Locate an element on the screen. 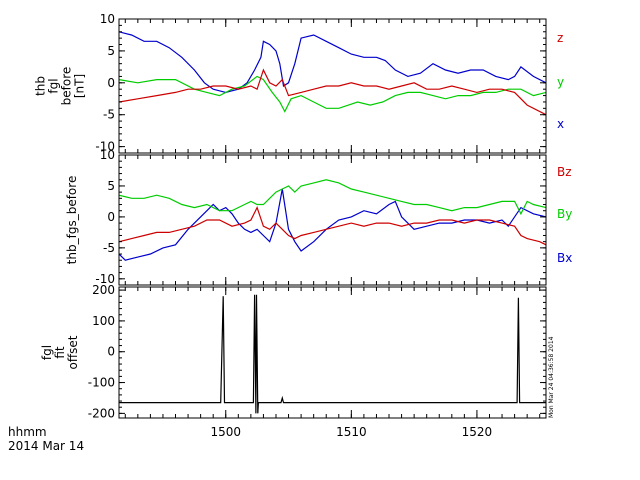 The height and width of the screenshot is (480, 640). y-axis-title: thb_fgs_before is located at coordinates (72, 220).